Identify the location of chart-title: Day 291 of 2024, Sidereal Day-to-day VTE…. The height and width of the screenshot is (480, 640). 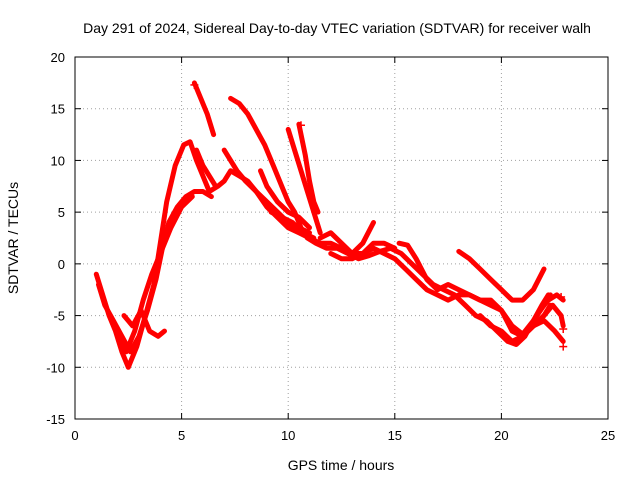
(337, 28).